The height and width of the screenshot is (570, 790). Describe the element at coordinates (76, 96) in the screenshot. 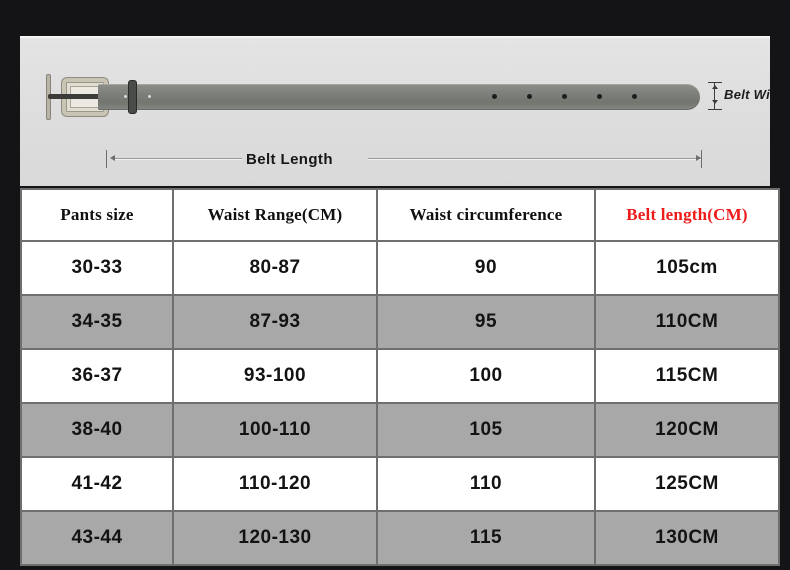

I see `buckle-prong` at that location.